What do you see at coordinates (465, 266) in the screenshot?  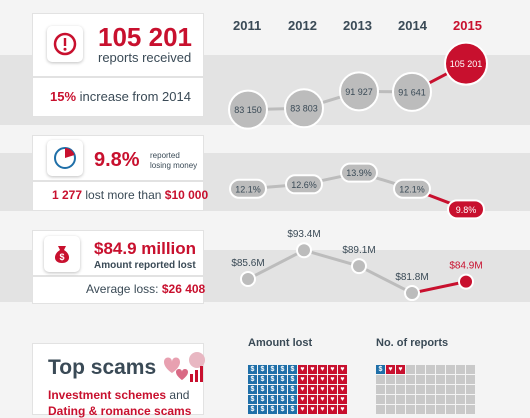 I see `data-label: $84.9M` at bounding box center [465, 266].